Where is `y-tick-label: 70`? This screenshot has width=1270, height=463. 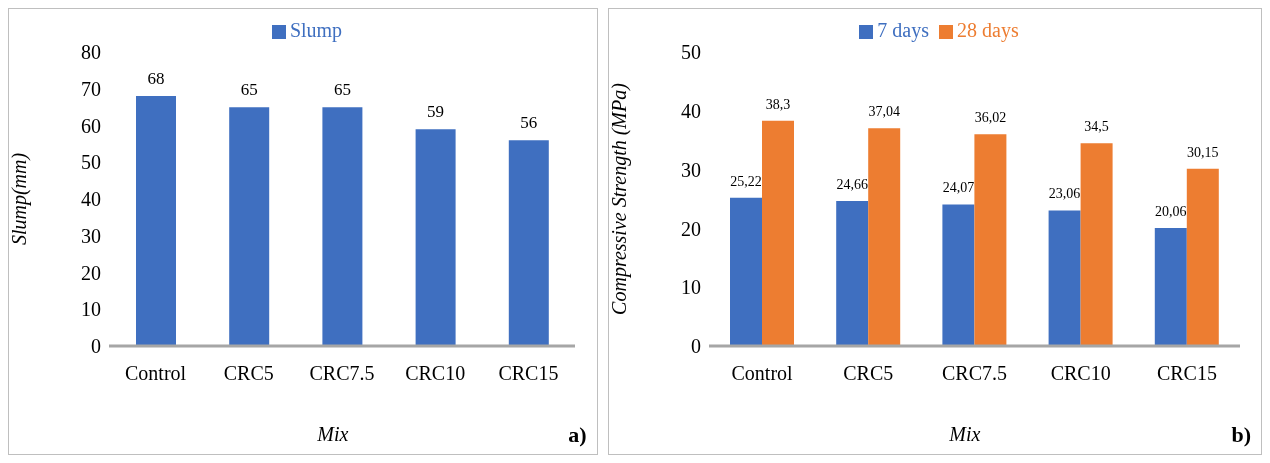 y-tick-label: 70 is located at coordinates (91, 88).